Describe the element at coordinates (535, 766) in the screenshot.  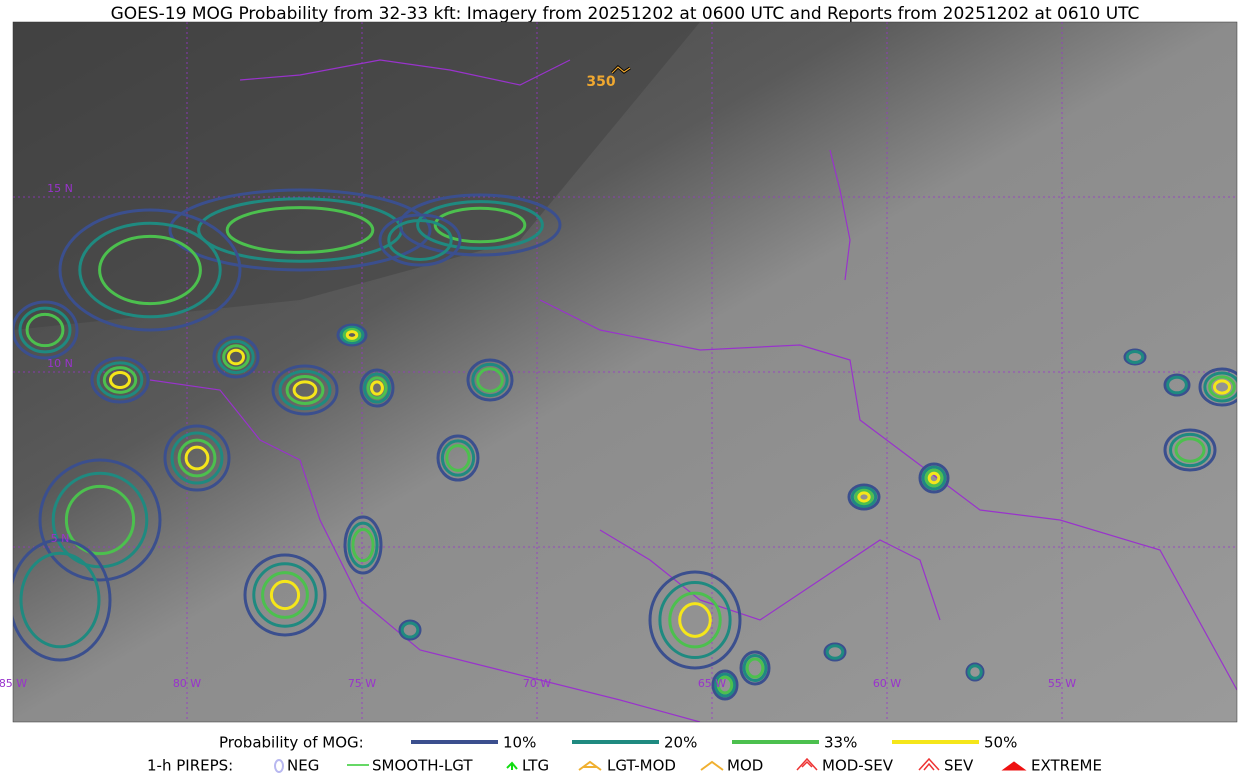
I see `legend-label: LTG` at that location.